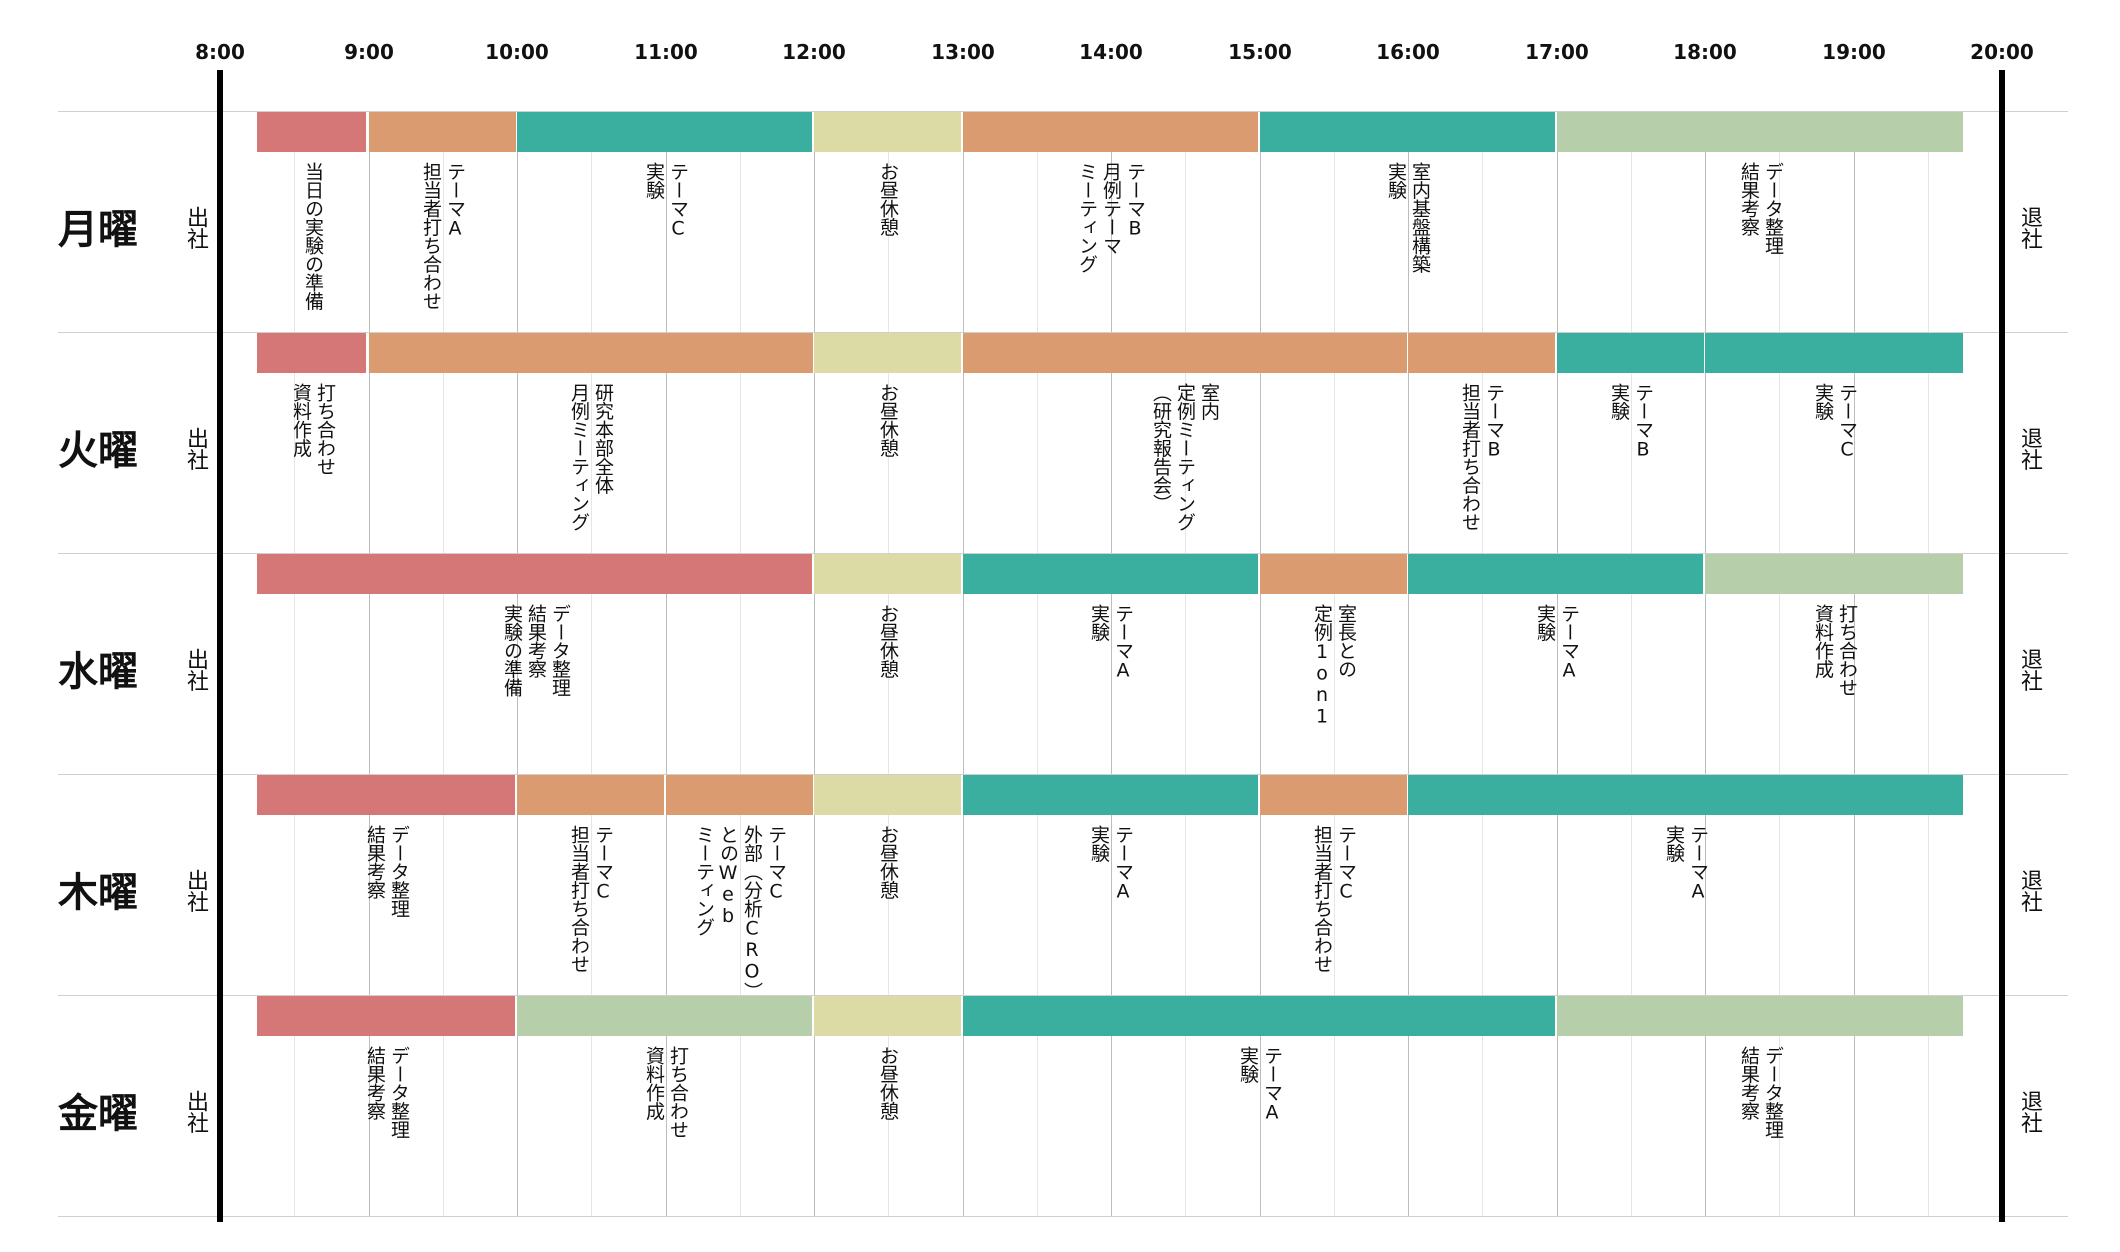  I want to click on day-label: 金曜, so click(98, 1113).